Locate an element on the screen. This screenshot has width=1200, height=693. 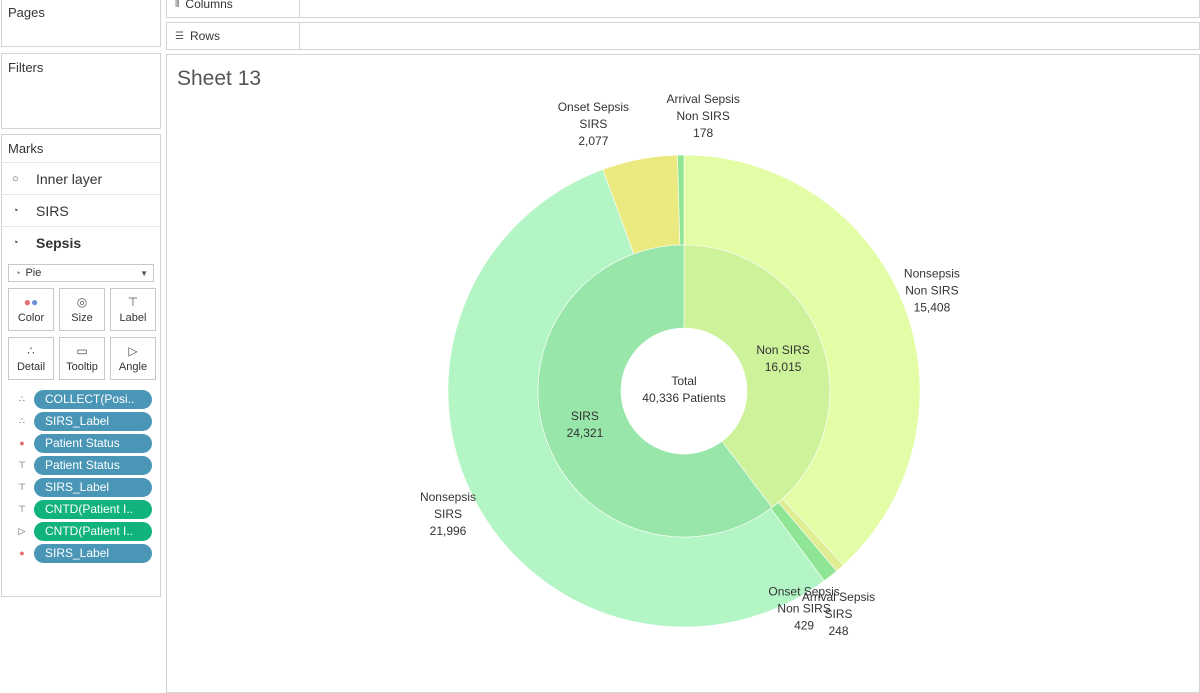
outer-ring-label: Nonsepsis SIRS 21,996 is located at coordinates (448, 514).